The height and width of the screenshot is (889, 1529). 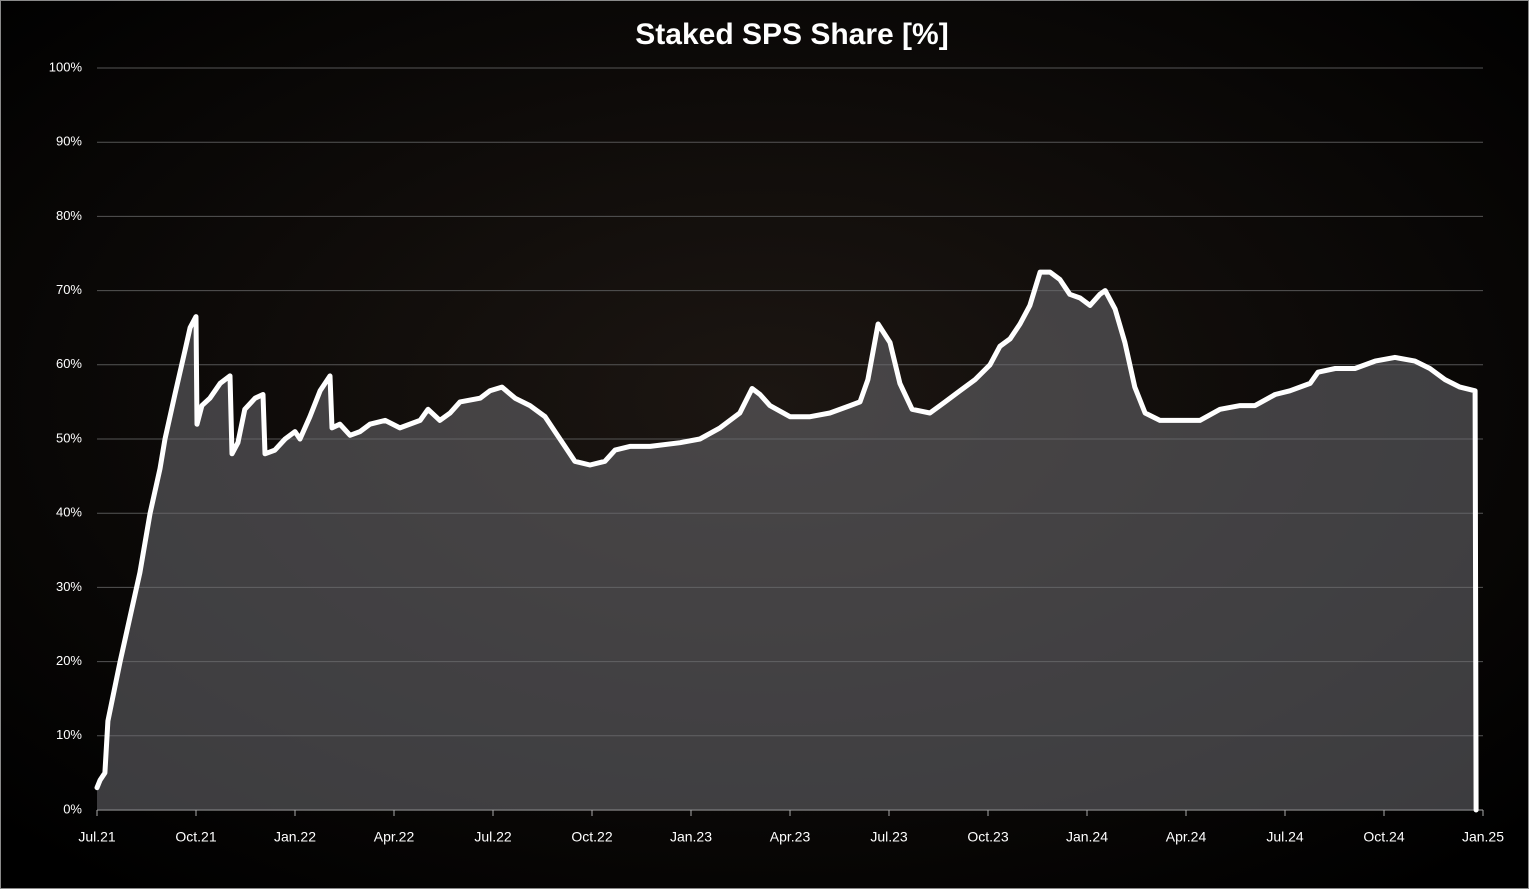 What do you see at coordinates (493, 837) in the screenshot?
I see `x-tick-label: Jul.22` at bounding box center [493, 837].